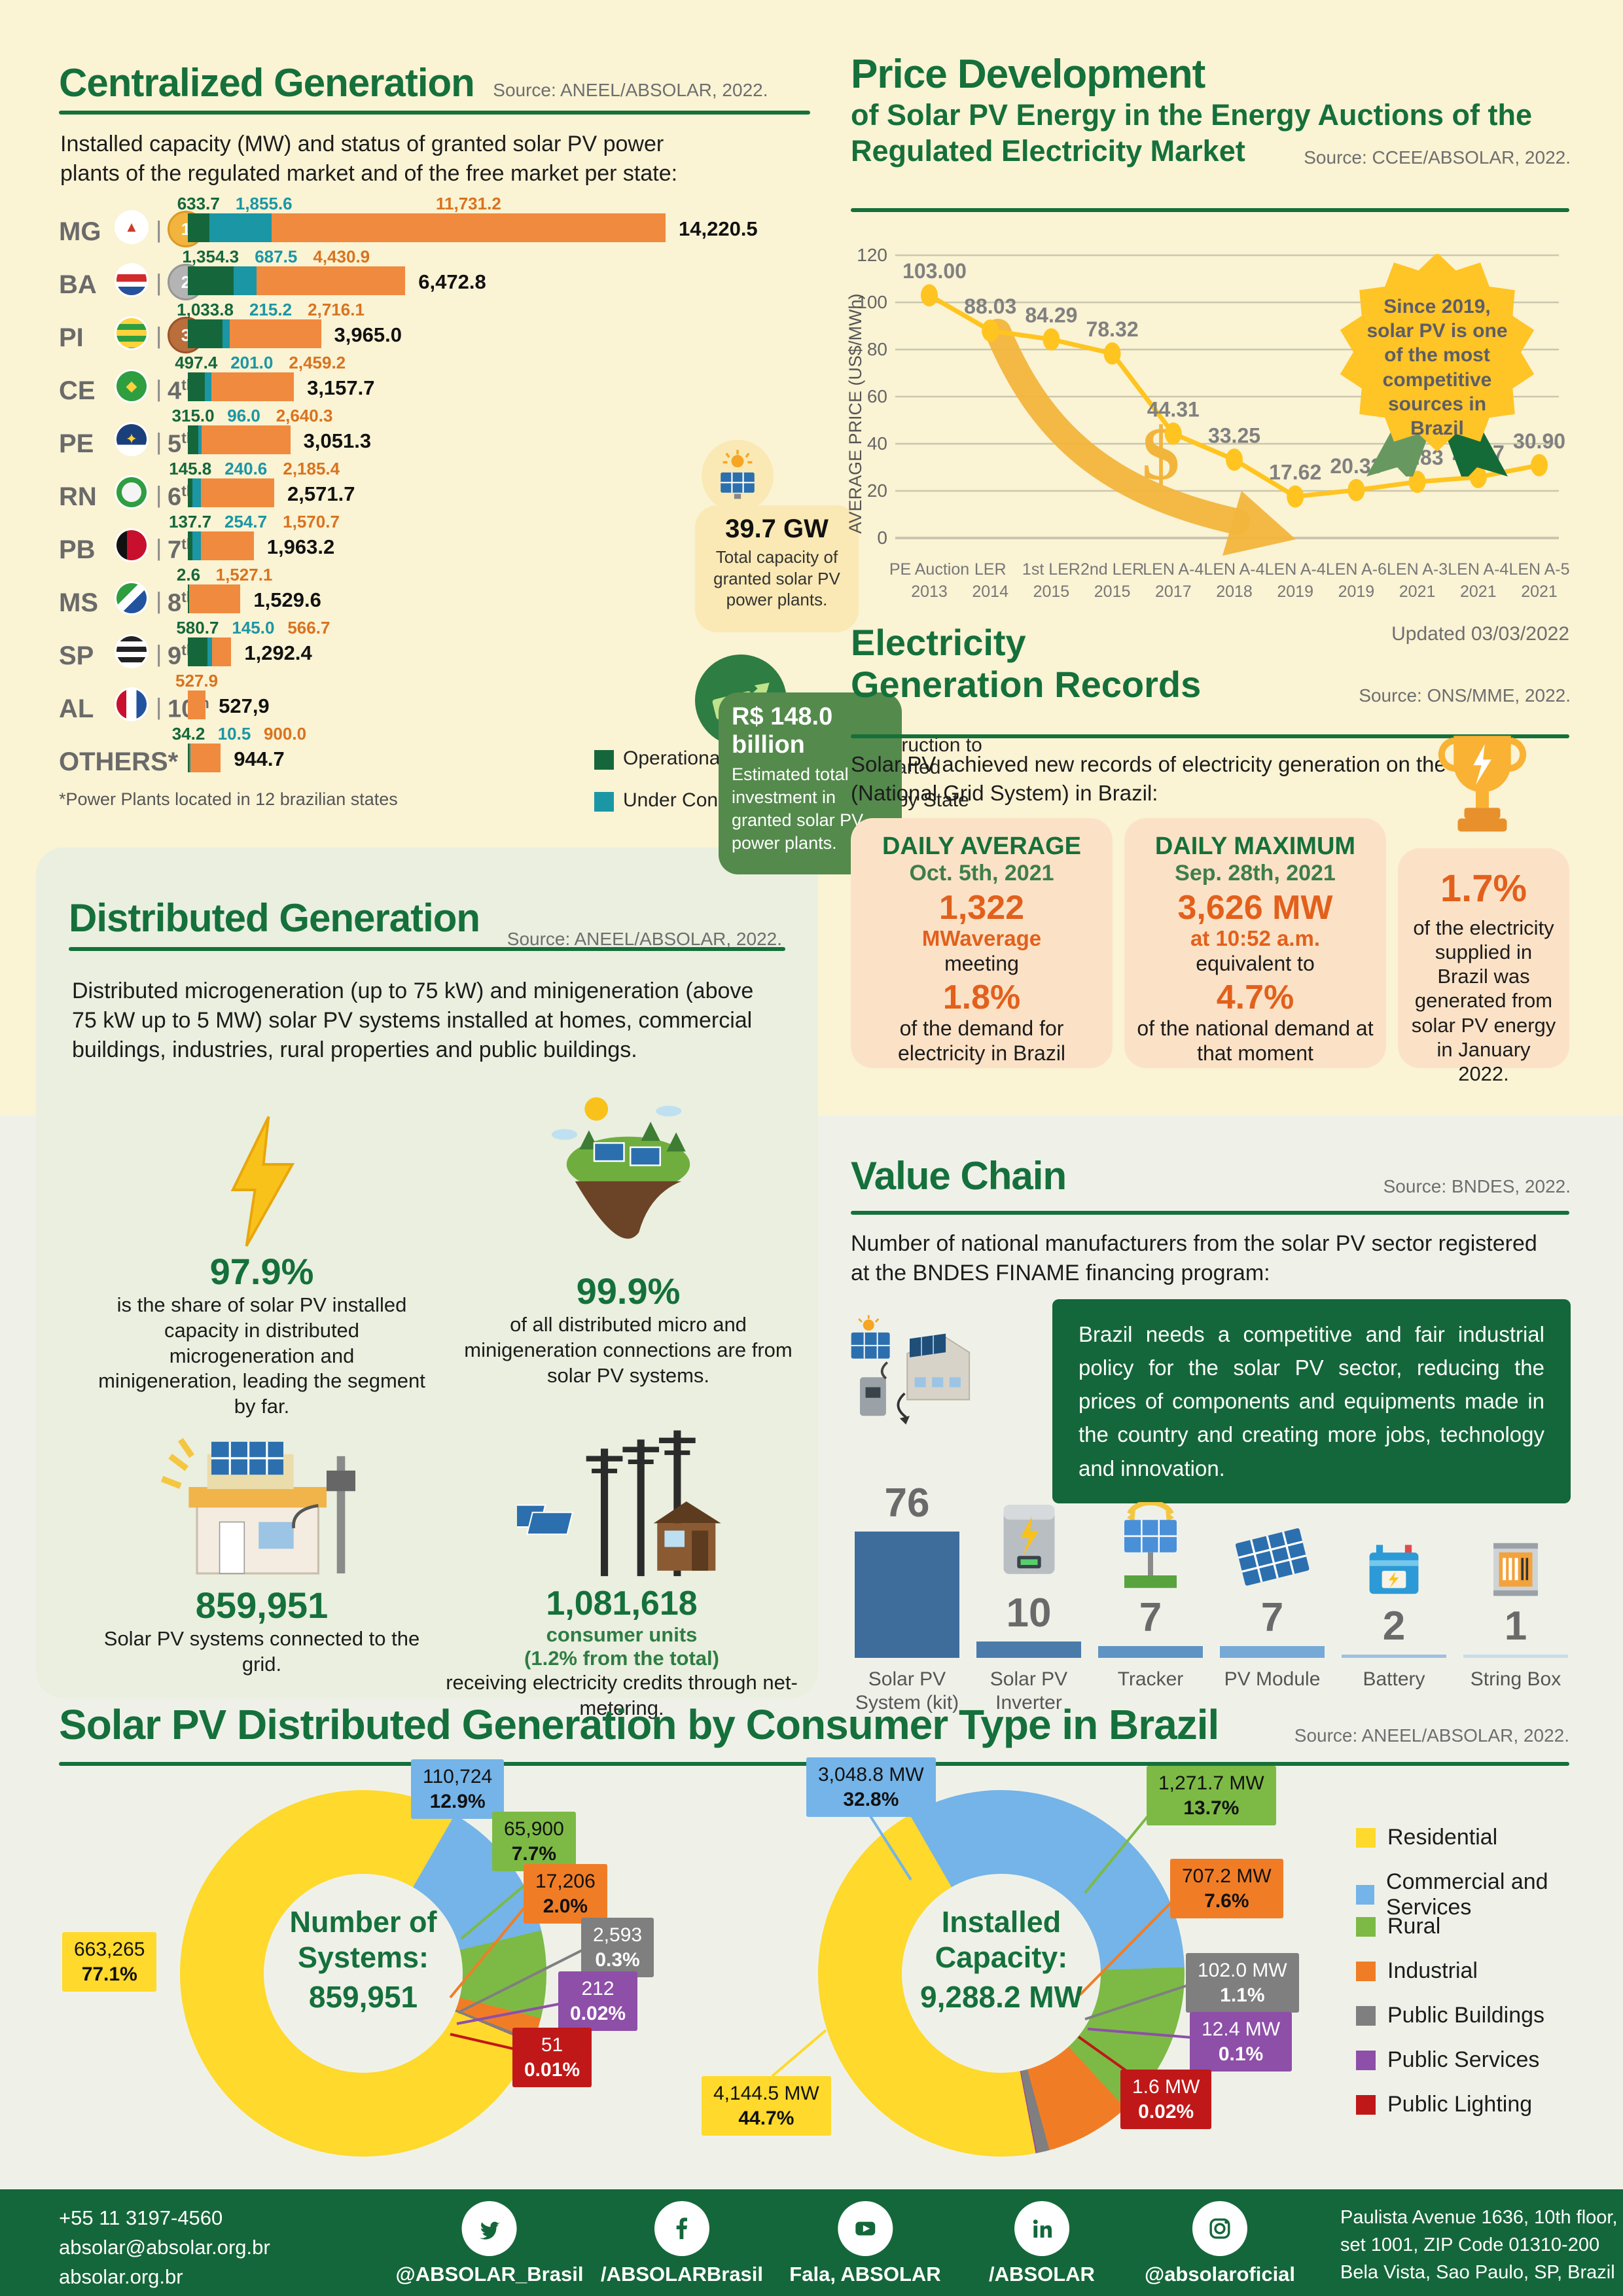 Image resolution: width=1623 pixels, height=2296 pixels. Describe the element at coordinates (681, 2228) in the screenshot. I see `facebook-icon` at that location.